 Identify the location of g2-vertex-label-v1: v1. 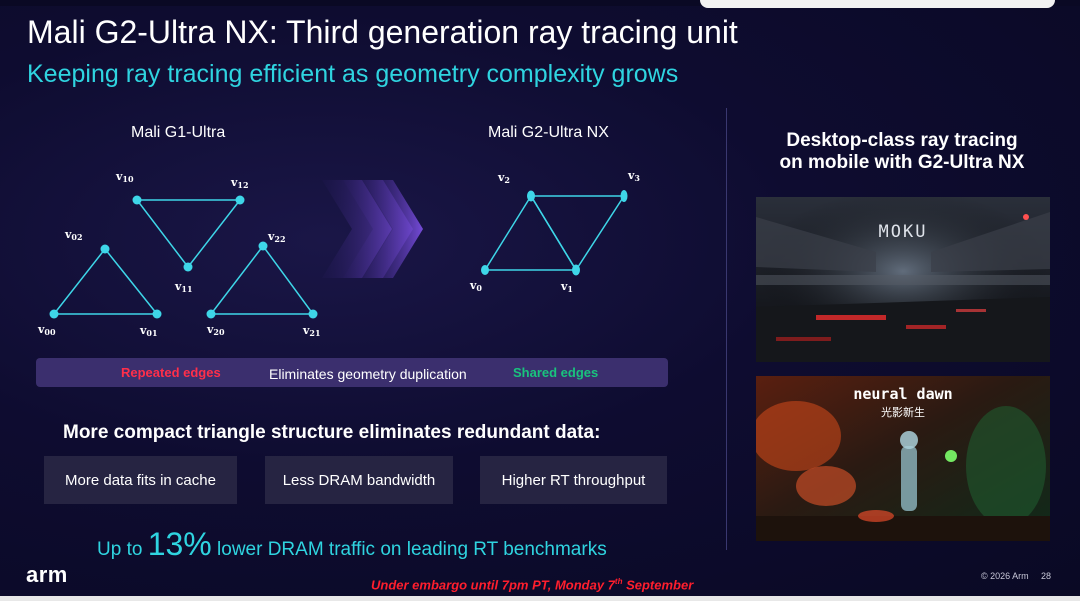
(566, 287).